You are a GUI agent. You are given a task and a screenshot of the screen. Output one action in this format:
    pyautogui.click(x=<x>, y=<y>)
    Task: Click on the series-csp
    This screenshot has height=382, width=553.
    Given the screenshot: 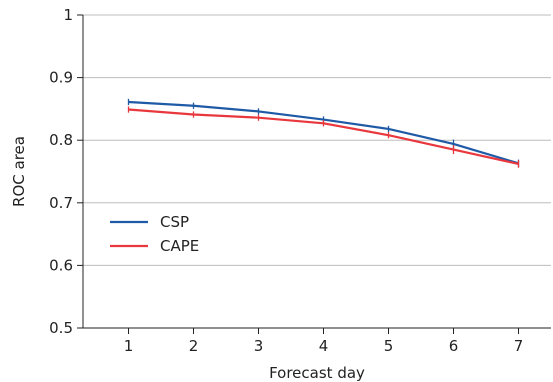 What is the action you would take?
    pyautogui.click(x=323, y=133)
    